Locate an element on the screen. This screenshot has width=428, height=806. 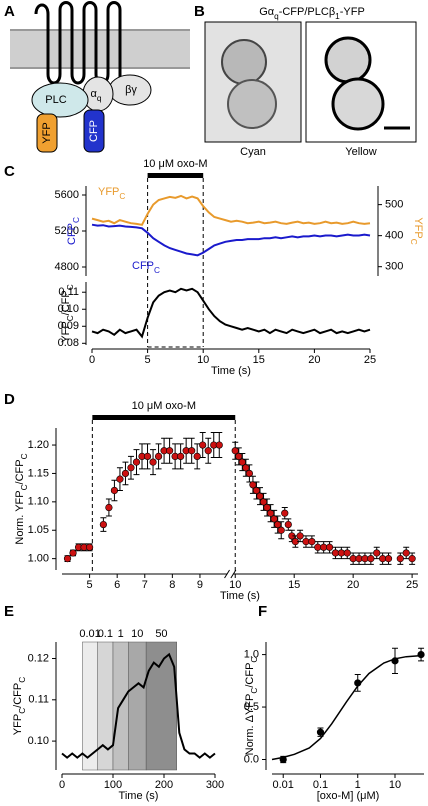
y-tick-label: 1.20 is located at coordinates (38, 445).